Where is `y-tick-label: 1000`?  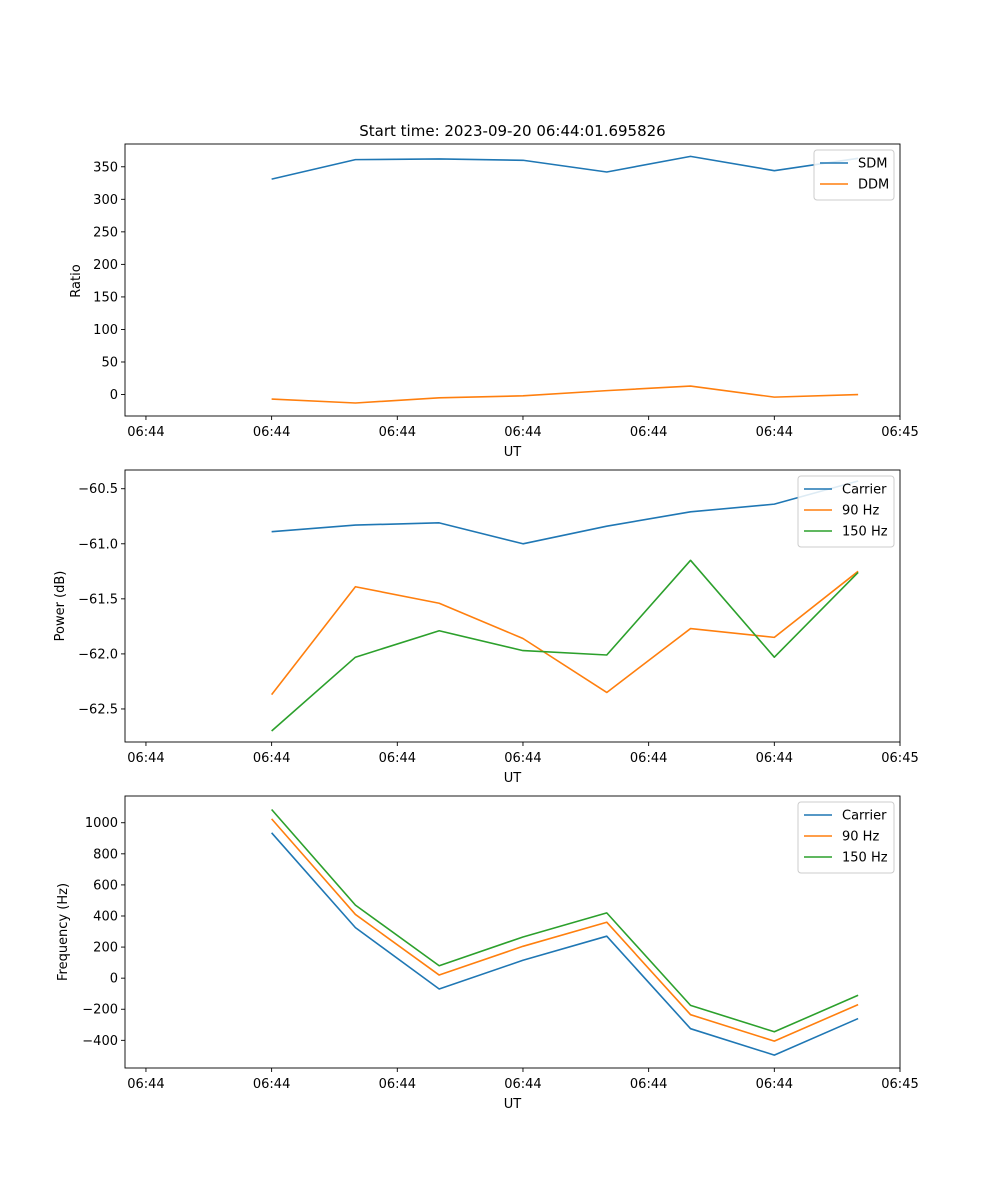 y-tick-label: 1000 is located at coordinates (101, 823).